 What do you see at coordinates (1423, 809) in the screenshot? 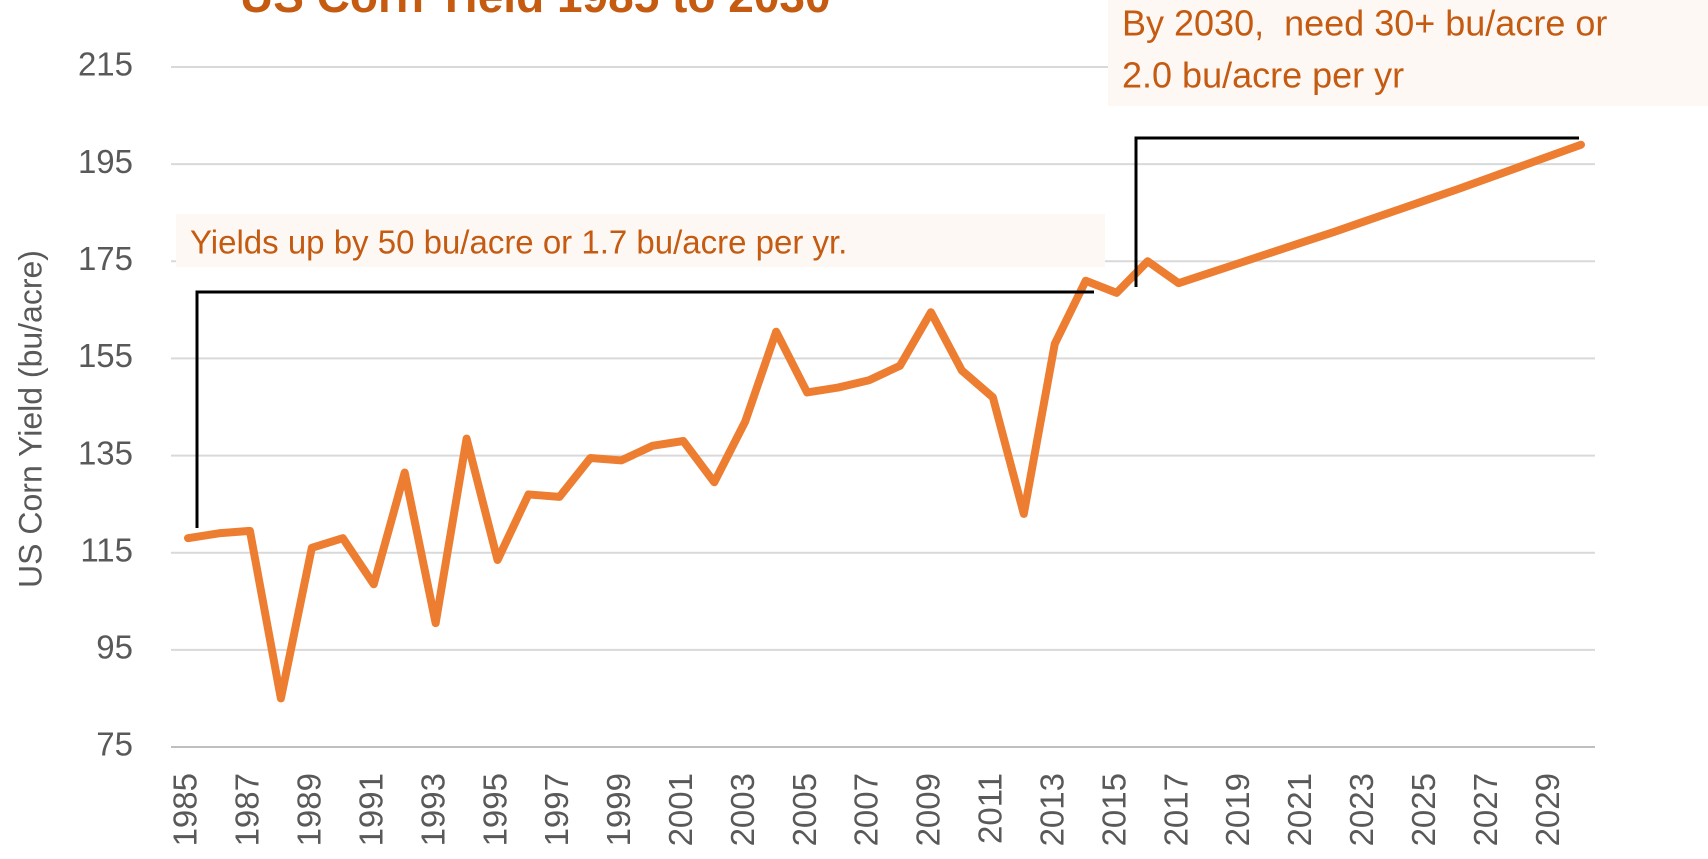
I see `x-tick-label: 2025` at bounding box center [1423, 809].